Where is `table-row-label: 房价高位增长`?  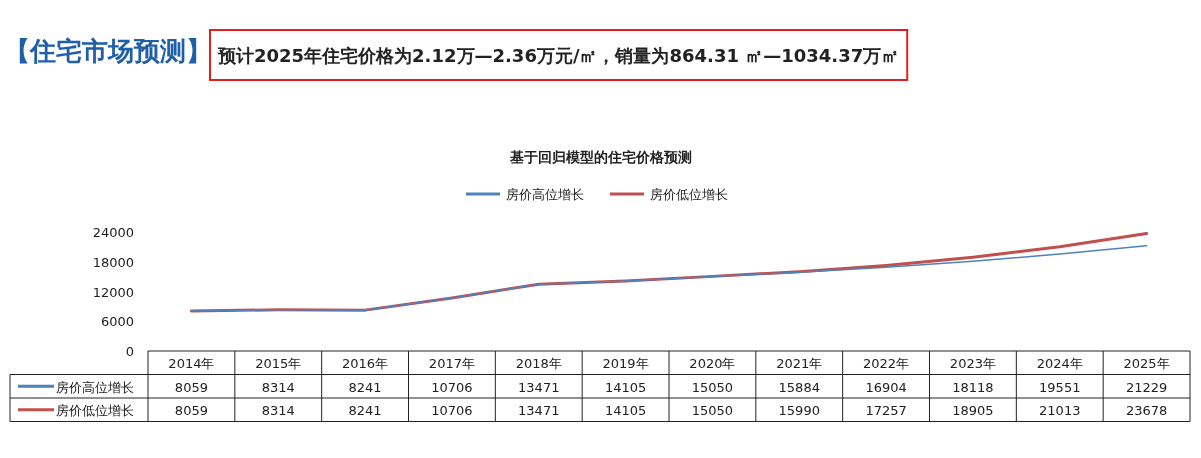 table-row-label: 房价高位增长 is located at coordinates (76, 387).